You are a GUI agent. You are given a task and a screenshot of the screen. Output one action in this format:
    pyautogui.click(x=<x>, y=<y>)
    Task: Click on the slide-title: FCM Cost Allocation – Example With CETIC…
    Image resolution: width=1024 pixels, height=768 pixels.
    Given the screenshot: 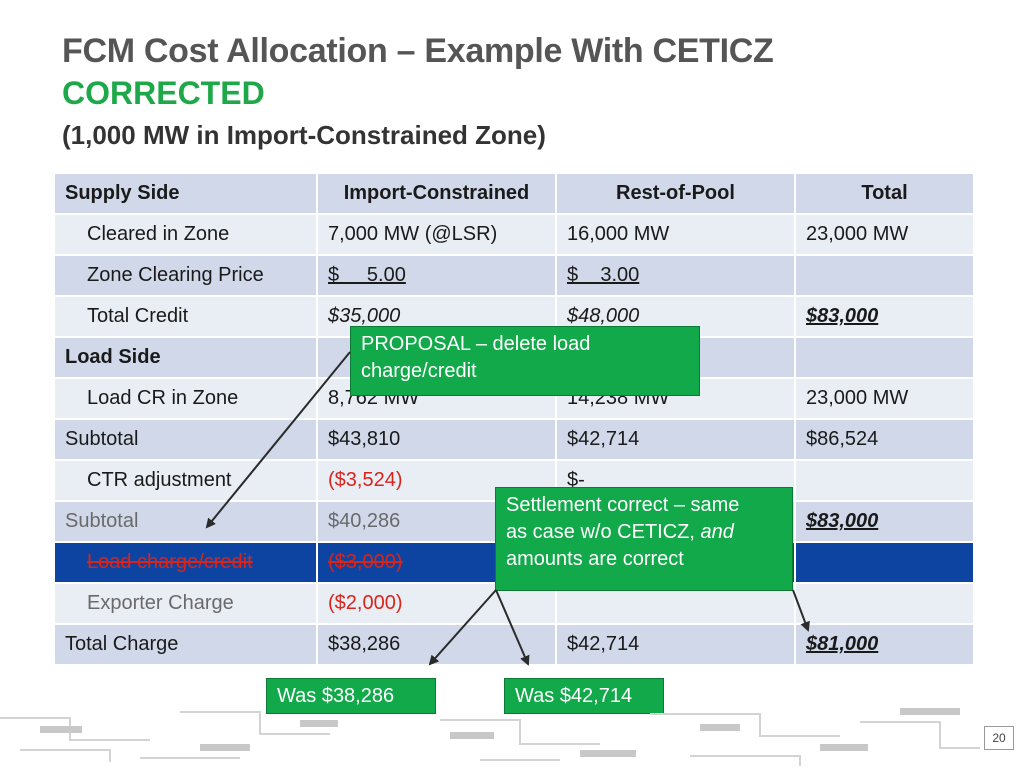 What is the action you would take?
    pyautogui.click(x=418, y=51)
    